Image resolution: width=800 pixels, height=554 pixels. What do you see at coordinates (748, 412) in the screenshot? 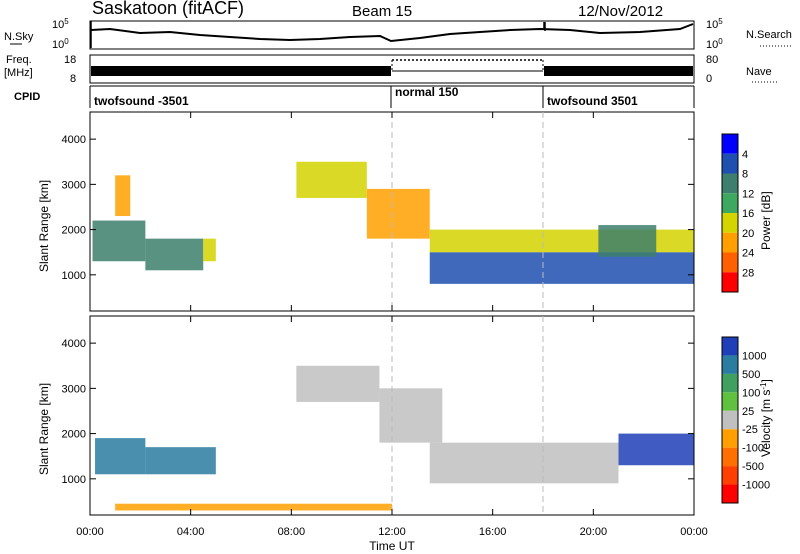
I see `colorbar-tick-label: 25` at bounding box center [748, 412].